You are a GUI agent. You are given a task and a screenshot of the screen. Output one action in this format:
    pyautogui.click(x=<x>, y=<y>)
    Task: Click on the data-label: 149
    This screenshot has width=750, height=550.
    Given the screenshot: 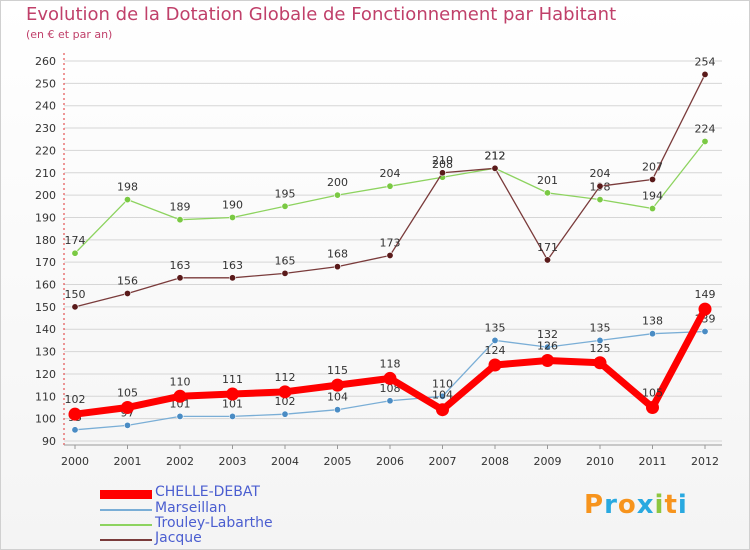 What is the action you would take?
    pyautogui.click(x=705, y=294)
    